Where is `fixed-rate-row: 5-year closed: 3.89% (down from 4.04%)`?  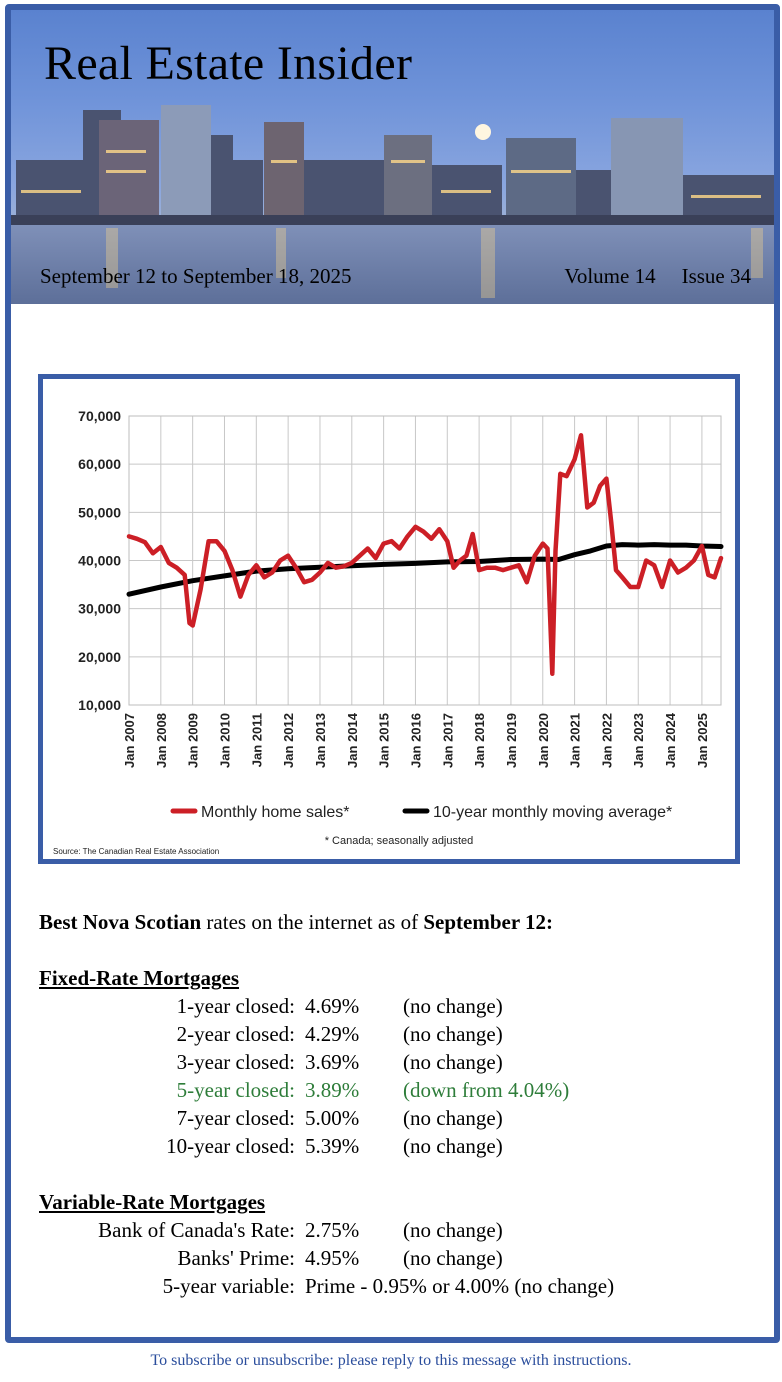 fixed-rate-row: 5-year closed: 3.89% (down from 4.04%) is located at coordinates (389, 1090).